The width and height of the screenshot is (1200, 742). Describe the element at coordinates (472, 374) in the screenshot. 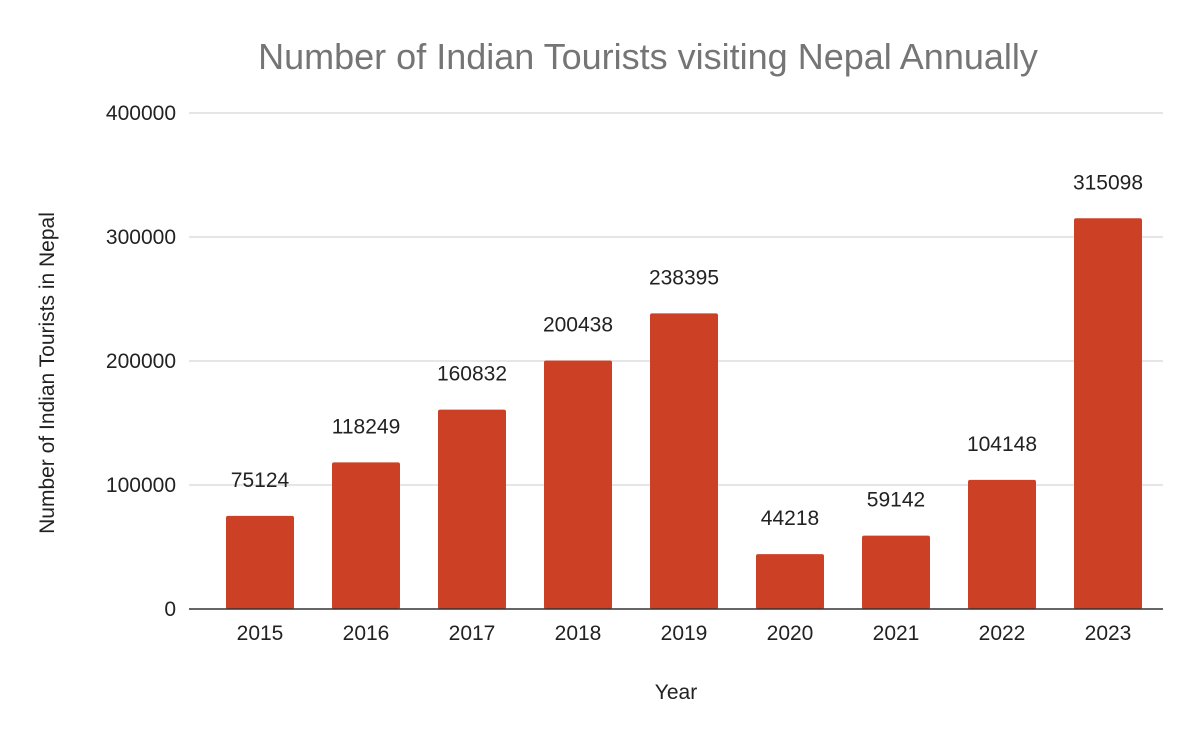

I see `data-label-2017: 160832` at that location.